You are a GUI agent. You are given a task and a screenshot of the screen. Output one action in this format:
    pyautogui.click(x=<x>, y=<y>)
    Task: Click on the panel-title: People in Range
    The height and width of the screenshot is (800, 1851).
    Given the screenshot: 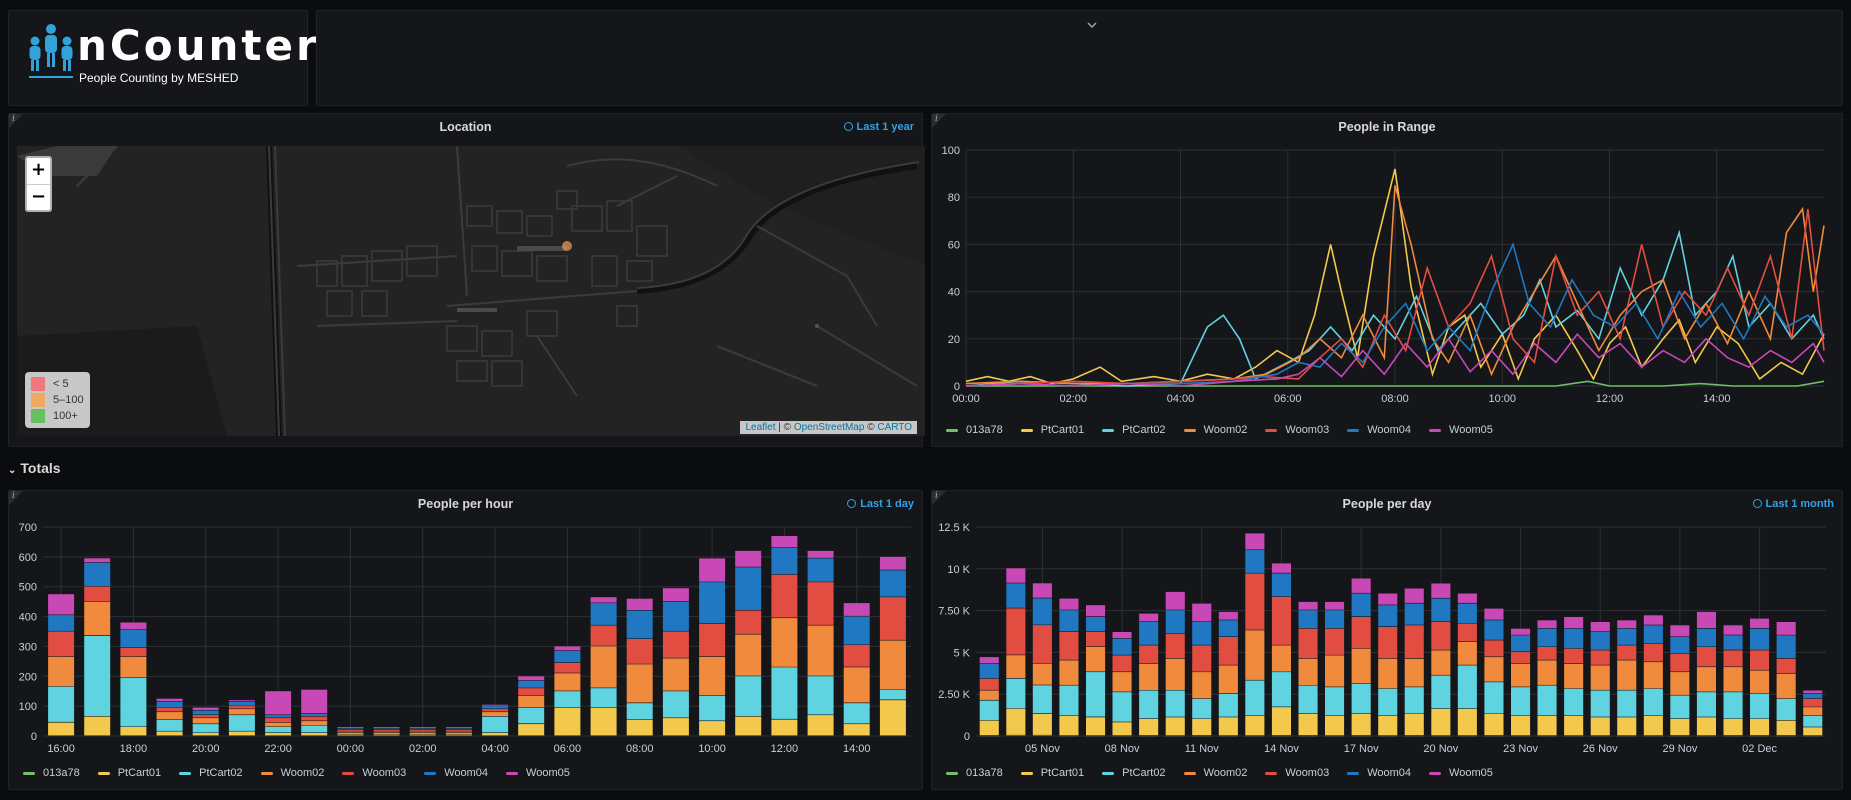 What is the action you would take?
    pyautogui.click(x=1387, y=127)
    